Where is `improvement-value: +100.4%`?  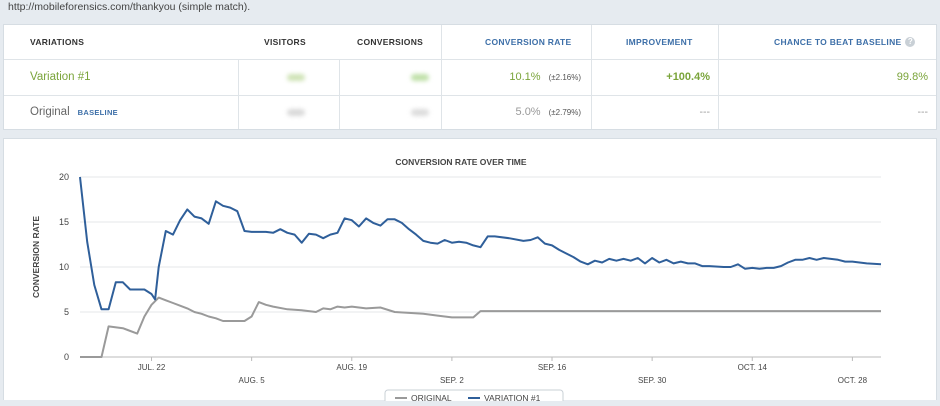
improvement-value: +100.4% is located at coordinates (688, 77).